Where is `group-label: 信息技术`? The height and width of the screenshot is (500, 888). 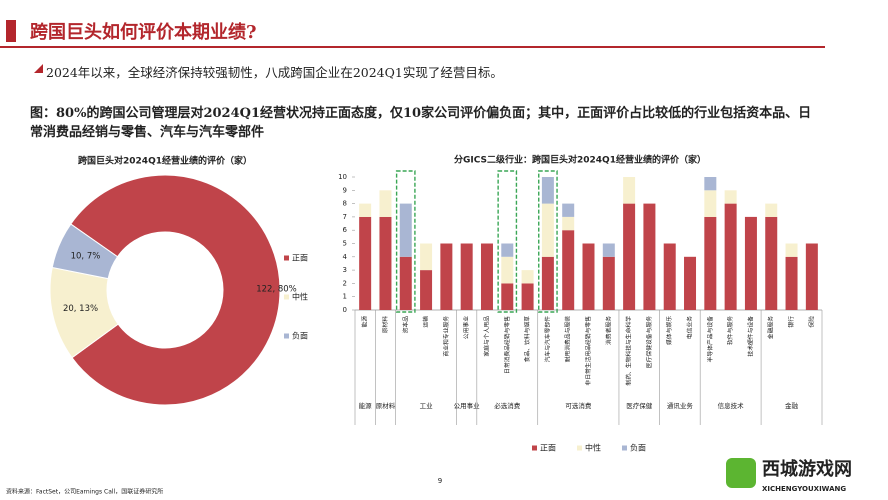 group-label: 信息技术 is located at coordinates (731, 405).